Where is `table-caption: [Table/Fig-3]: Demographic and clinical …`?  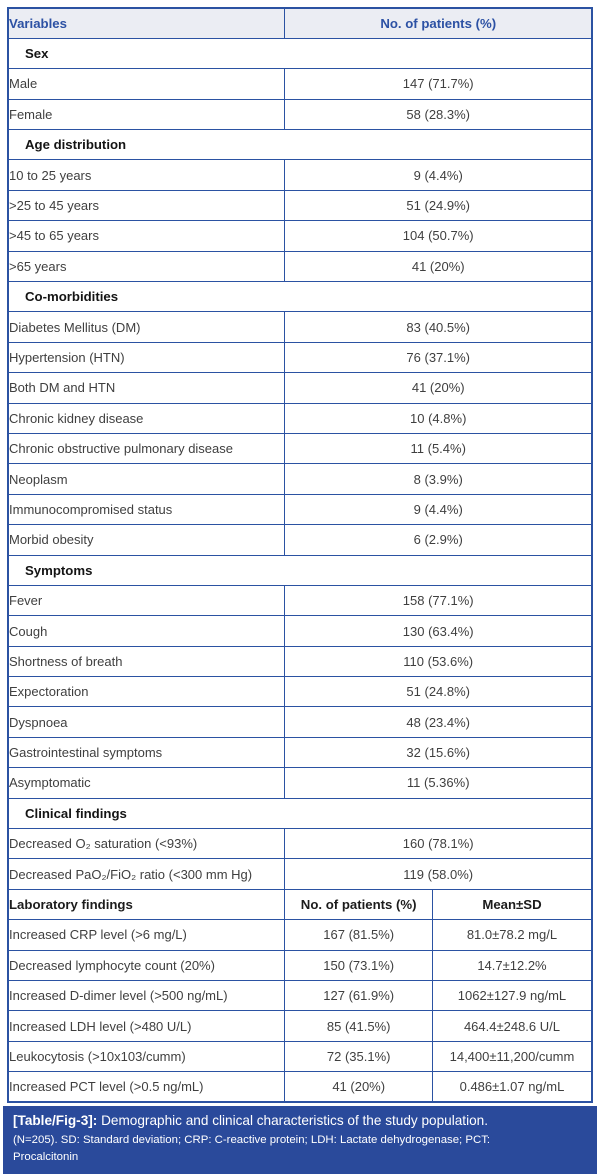 table-caption: [Table/Fig-3]: Demographic and clinical … is located at coordinates (300, 1140).